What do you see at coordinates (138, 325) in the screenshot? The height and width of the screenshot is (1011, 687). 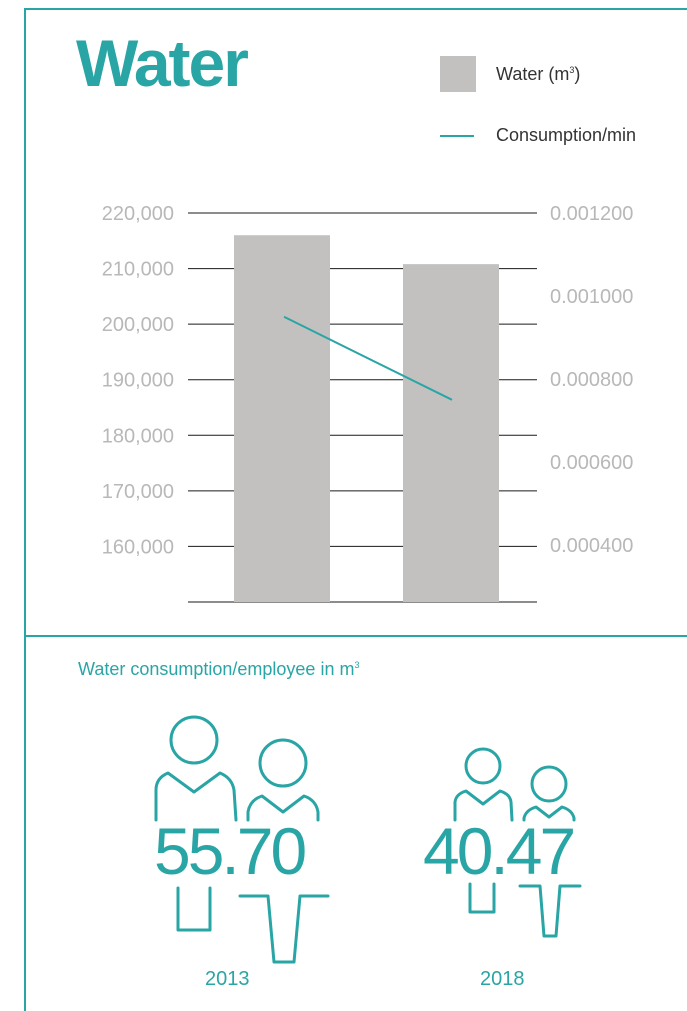 I see `left-tick-label: 200,000` at bounding box center [138, 325].